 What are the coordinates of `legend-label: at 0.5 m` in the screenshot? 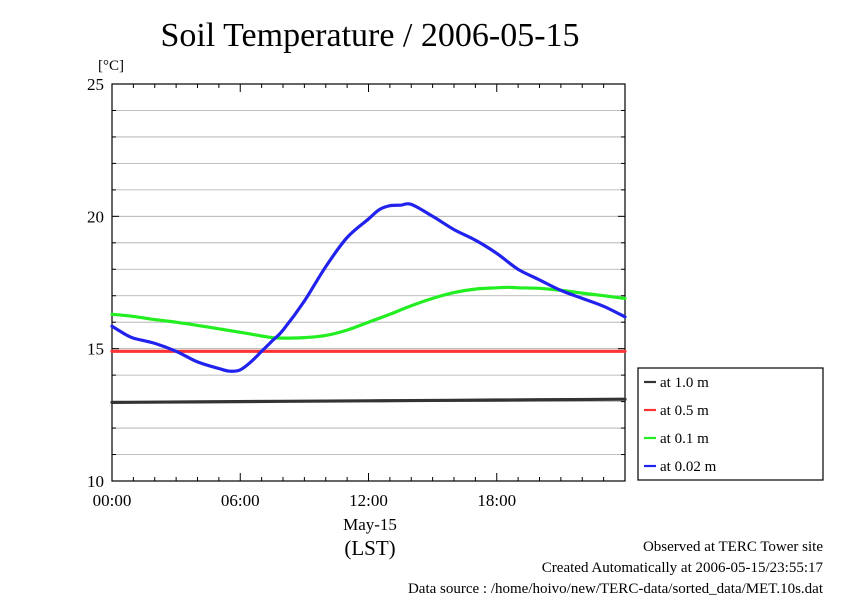 It's located at (684, 411).